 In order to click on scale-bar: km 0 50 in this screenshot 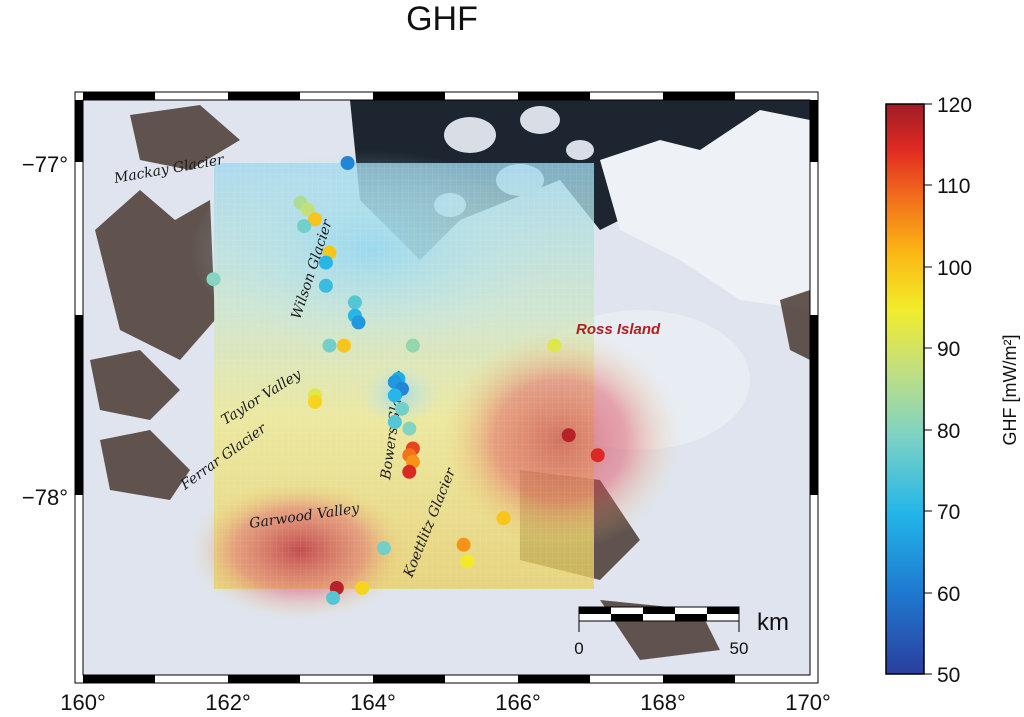, I will do `click(681, 632)`.